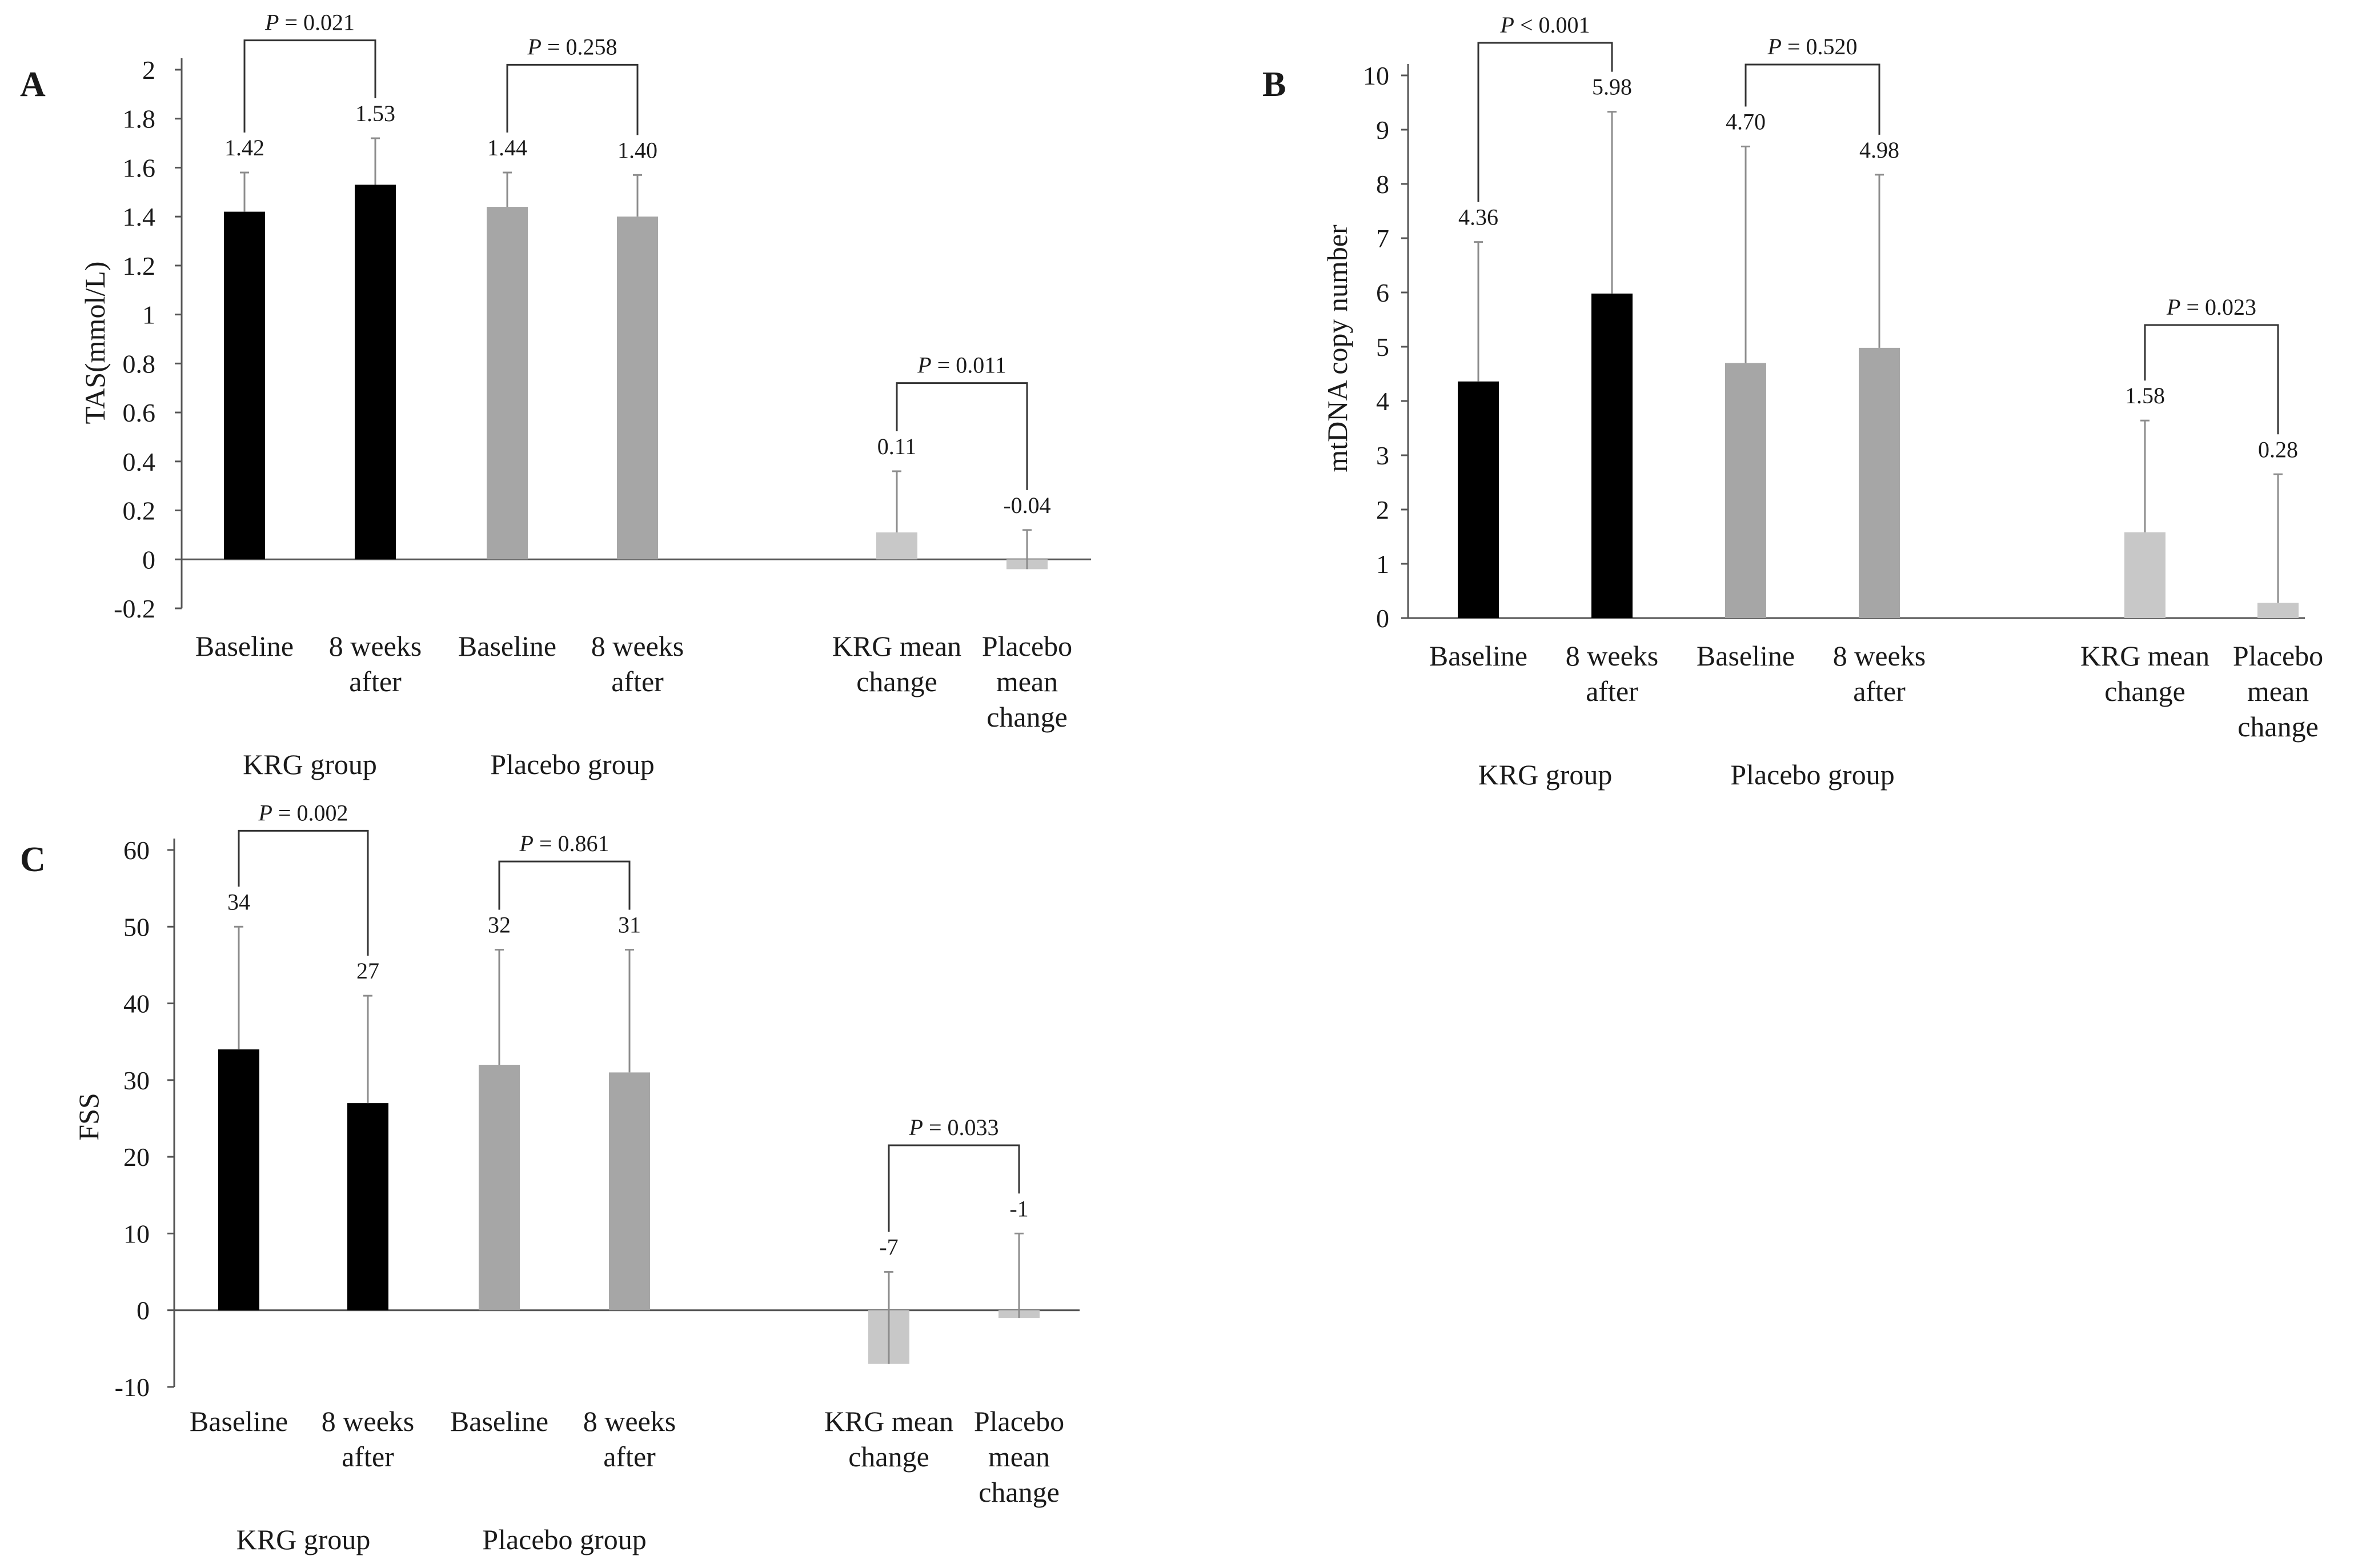  Describe the element at coordinates (1382, 293) in the screenshot. I see `y-tick-label: 6` at that location.